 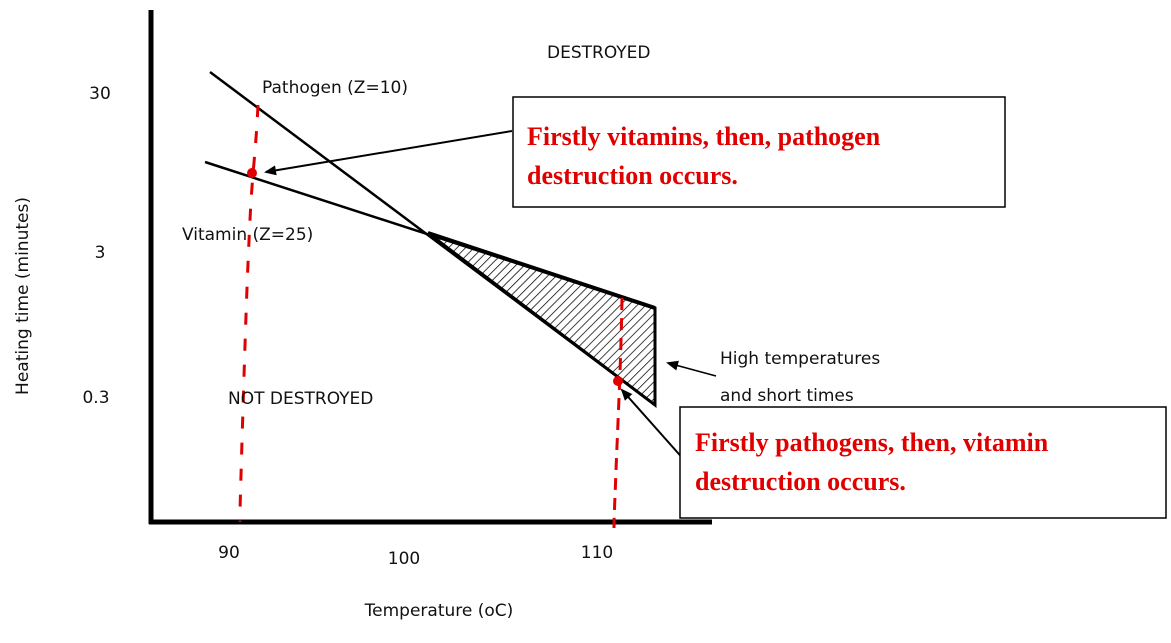 I want to click on y-axis-label: Heating time (minutes), so click(x=23, y=296).